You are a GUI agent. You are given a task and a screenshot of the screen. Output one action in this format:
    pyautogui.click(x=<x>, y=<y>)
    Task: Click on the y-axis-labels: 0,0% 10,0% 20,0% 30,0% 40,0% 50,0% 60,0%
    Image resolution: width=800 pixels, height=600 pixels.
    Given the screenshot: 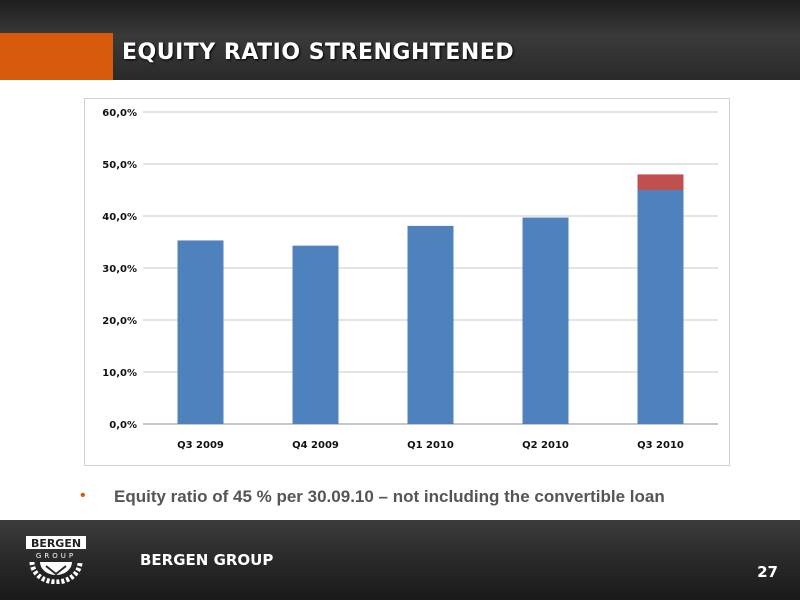 What is the action you would take?
    pyautogui.click(x=119, y=269)
    